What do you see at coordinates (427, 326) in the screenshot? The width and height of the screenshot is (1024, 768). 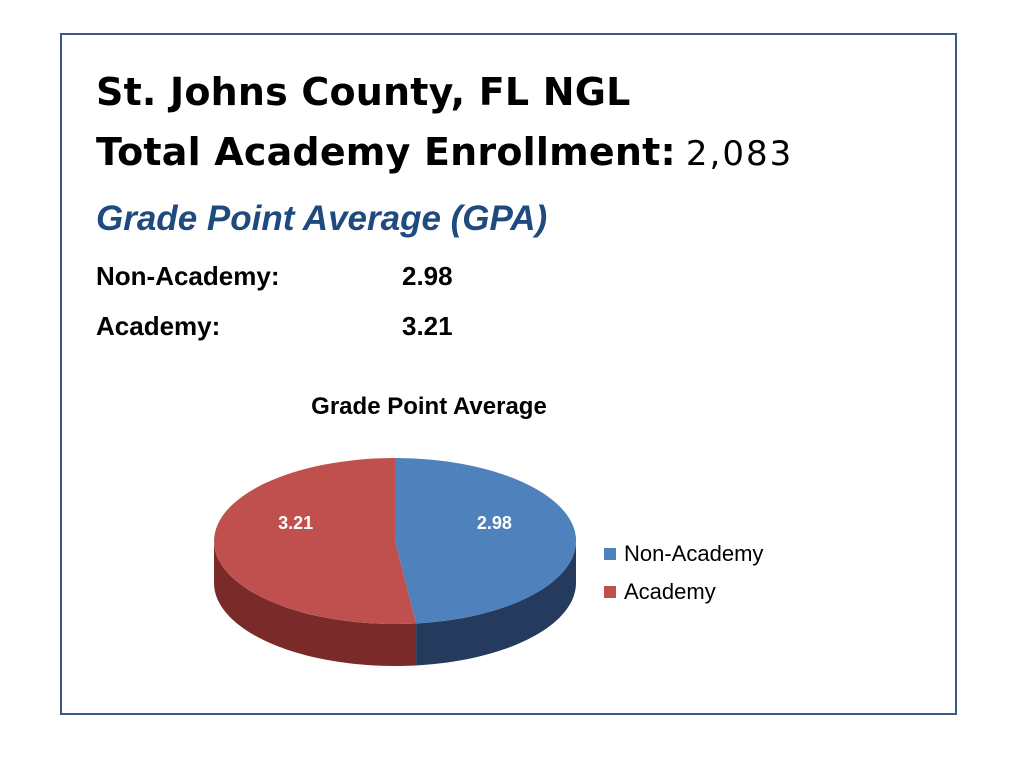 I see `row-value: 3.21` at bounding box center [427, 326].